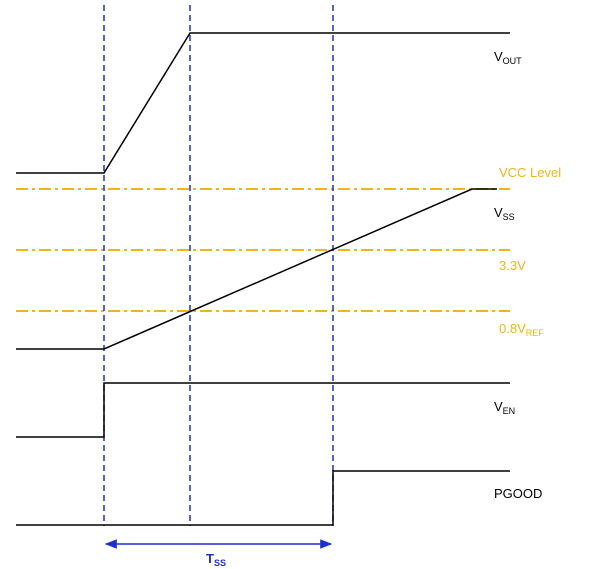 The height and width of the screenshot is (569, 592). Describe the element at coordinates (508, 57) in the screenshot. I see `vout-label: VOUT` at that location.